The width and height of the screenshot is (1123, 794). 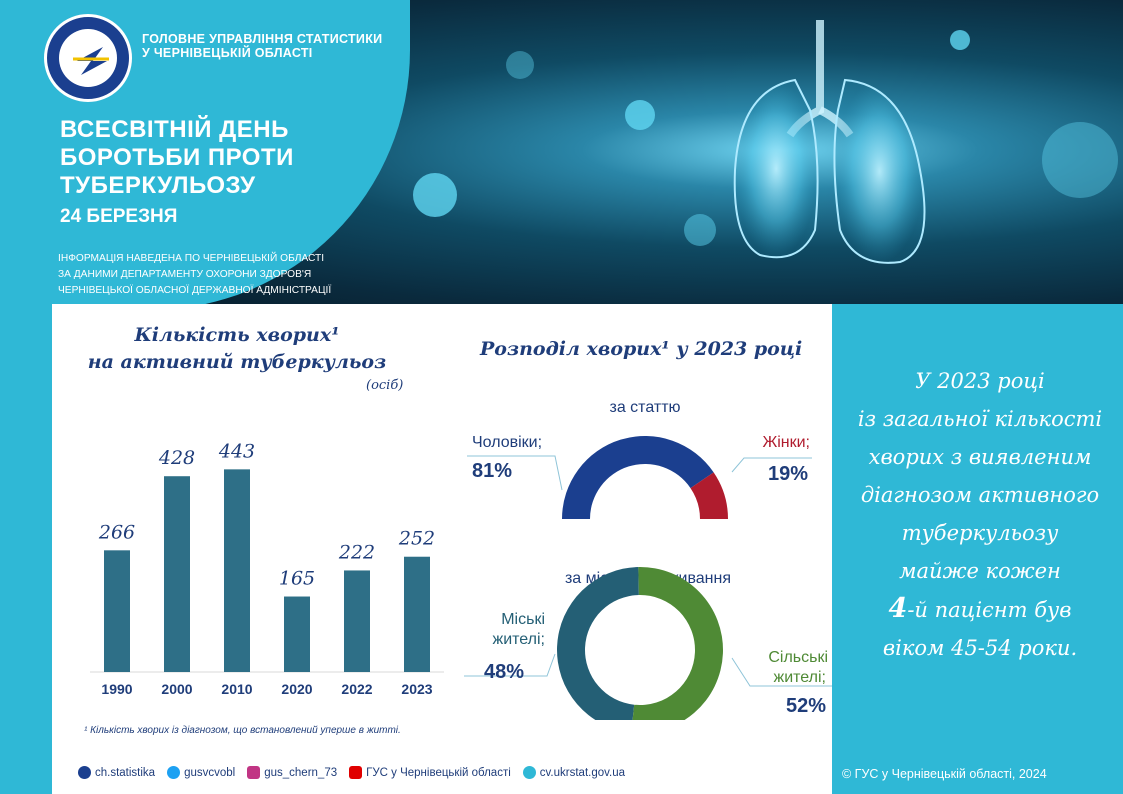 I want to click on bar-2023, so click(x=417, y=614).